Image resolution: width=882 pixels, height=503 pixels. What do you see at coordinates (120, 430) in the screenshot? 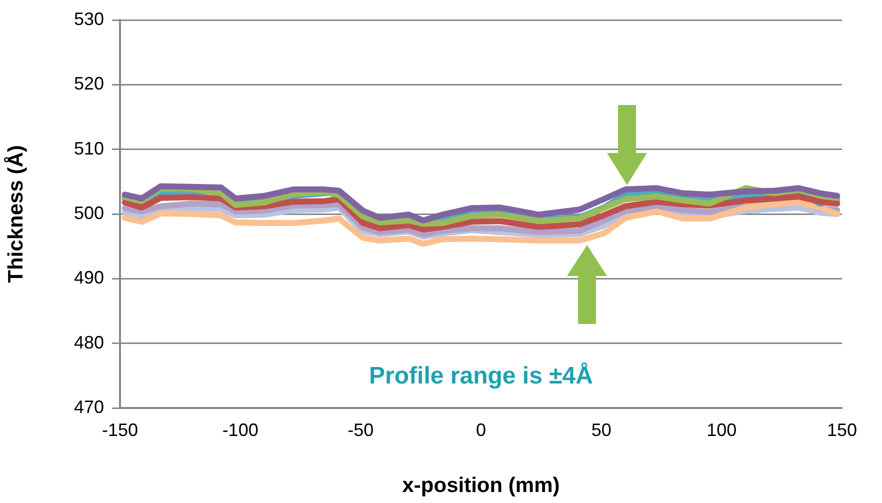
I see `x-tick-label: -150` at bounding box center [120, 430].